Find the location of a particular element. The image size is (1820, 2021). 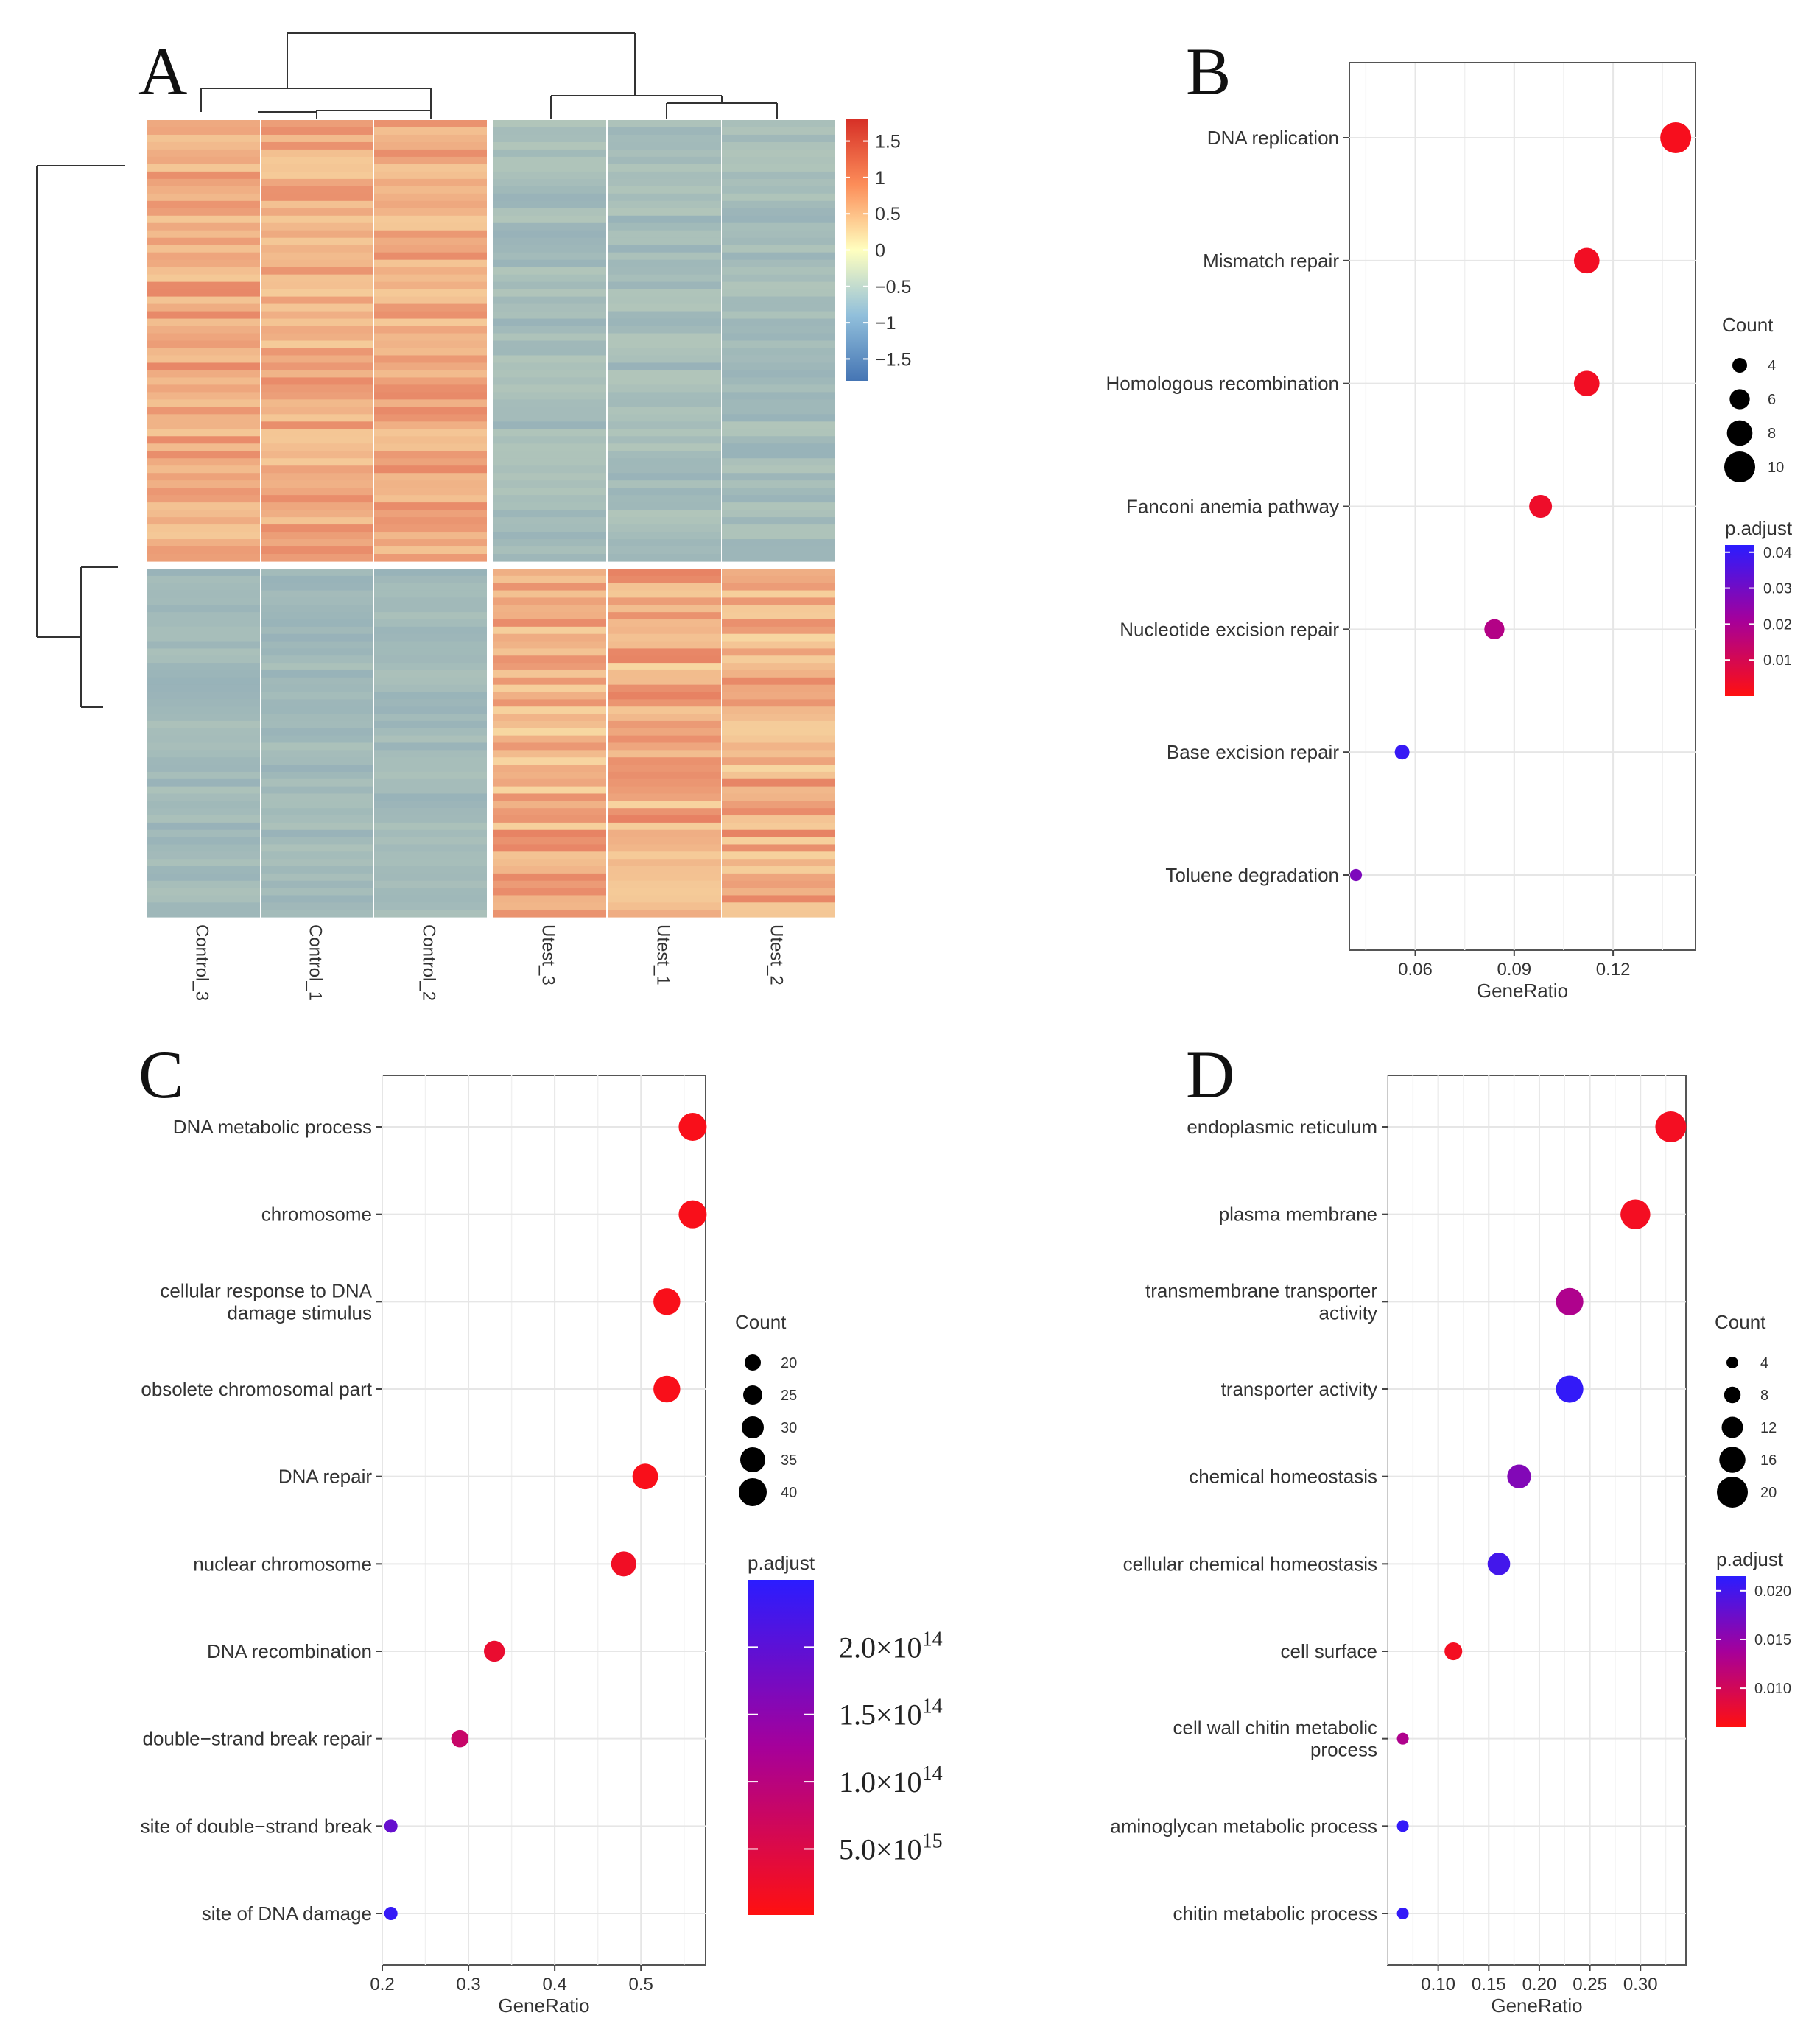

term-label-line: endoplasmic reticulum is located at coordinates (1282, 1127).